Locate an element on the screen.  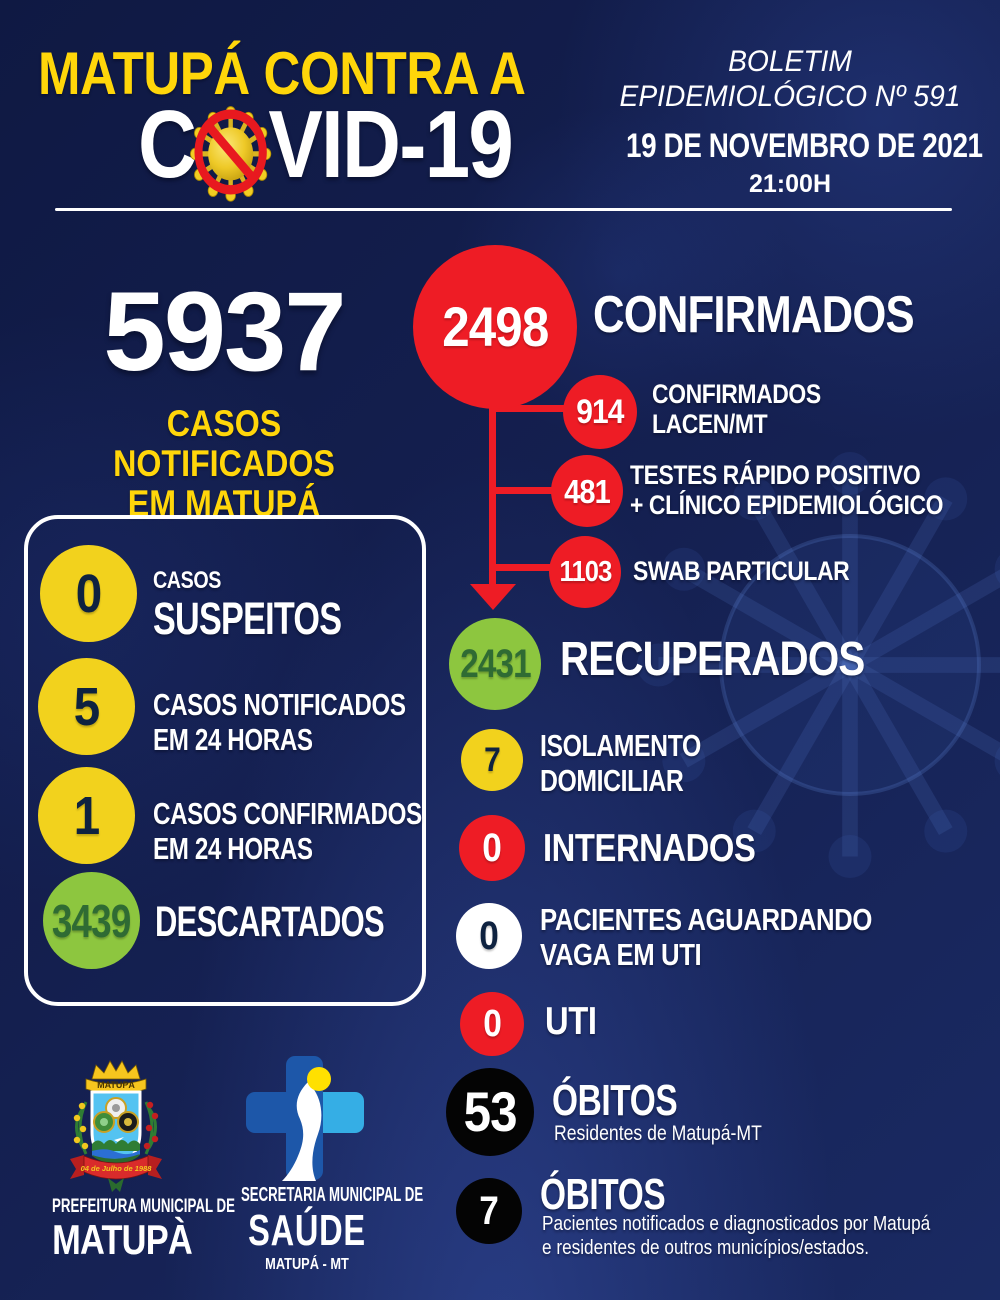
isolation-value: 7 is located at coordinates (492, 760).